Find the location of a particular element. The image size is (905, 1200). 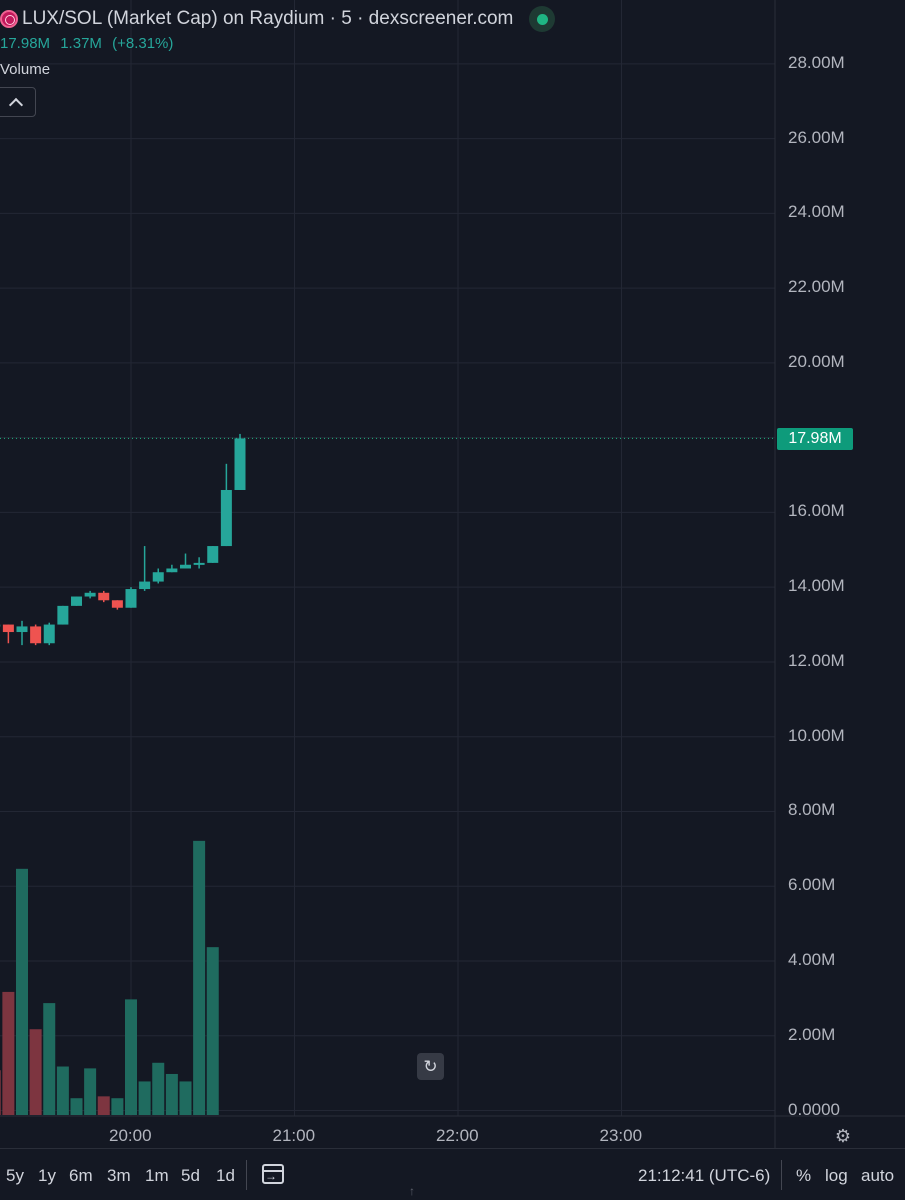

token-logo-icon is located at coordinates (9, 19).